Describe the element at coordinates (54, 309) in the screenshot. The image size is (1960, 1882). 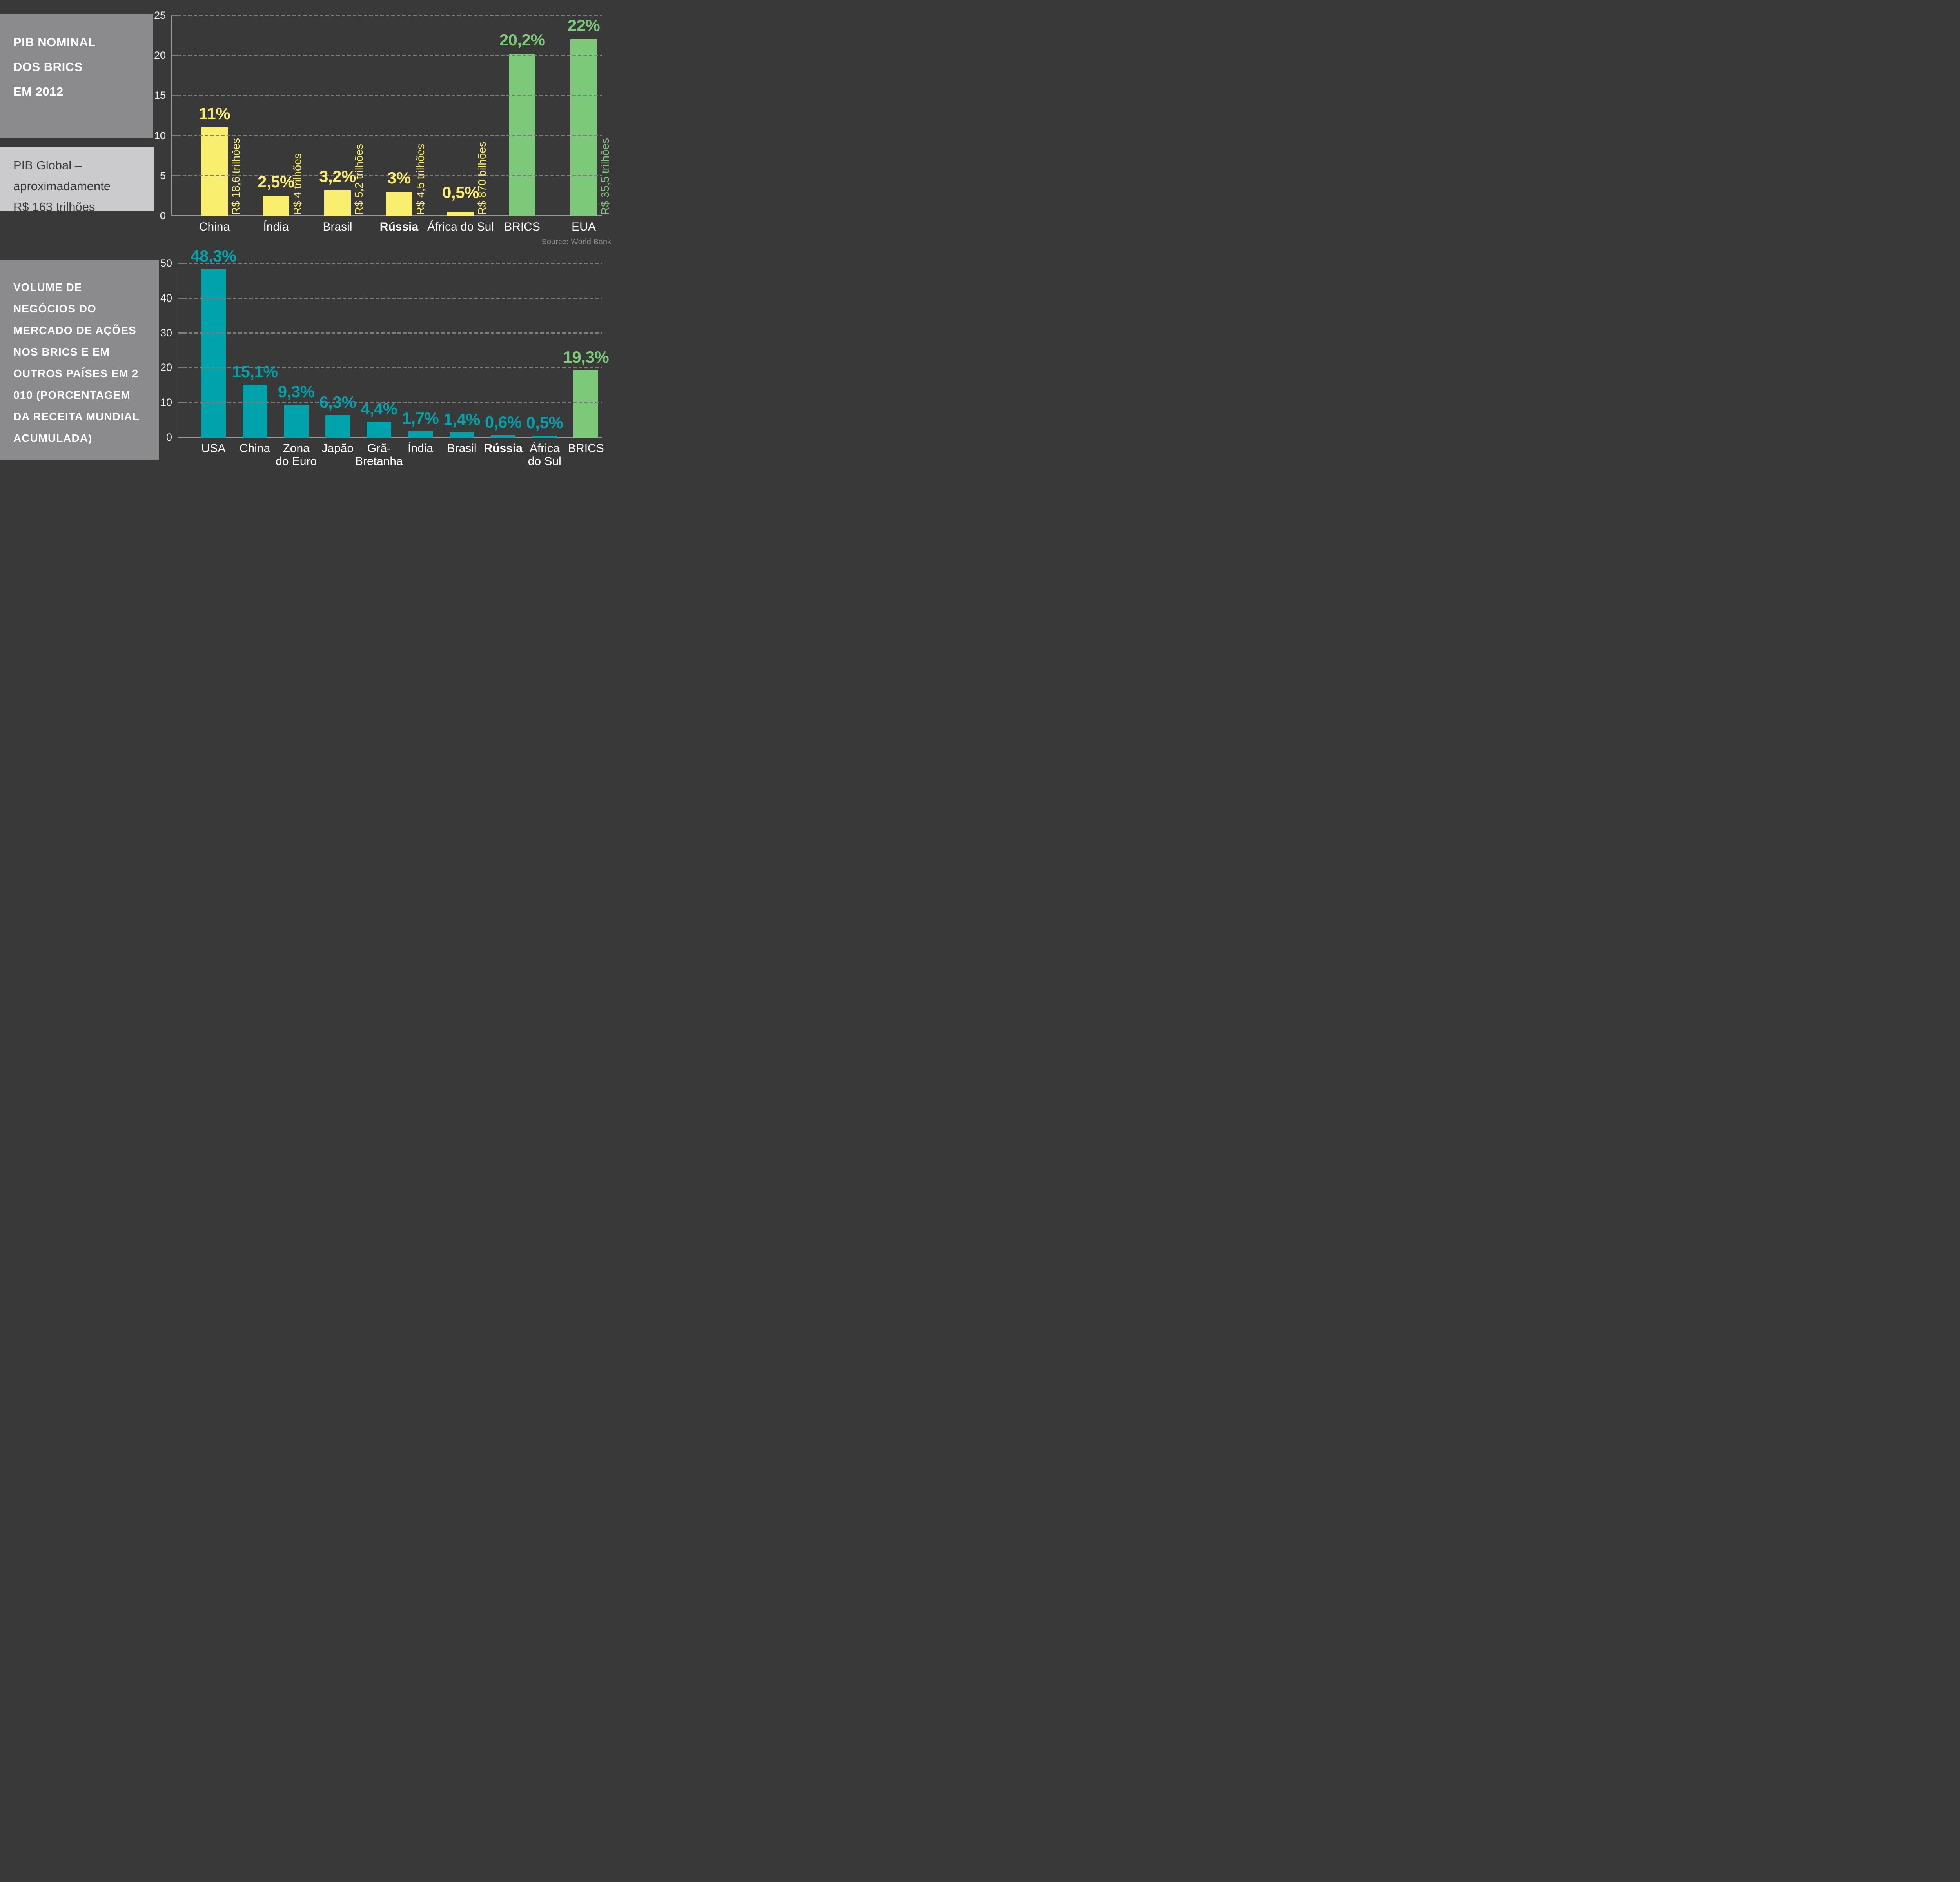
I see `panel-text-line: NEGÓCIOS DO` at that location.